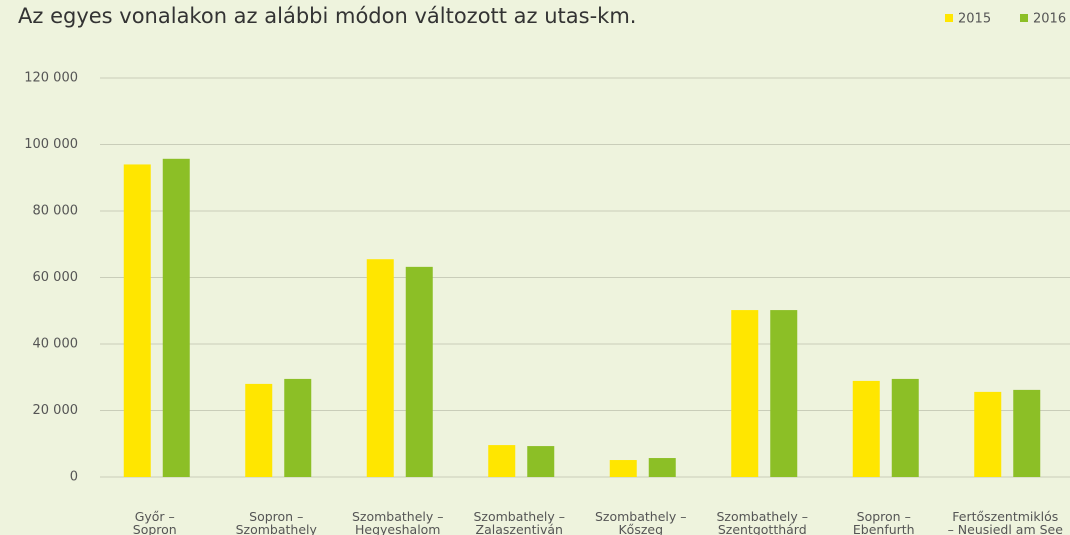 This screenshot has height=535, width=1070. What do you see at coordinates (155, 516) in the screenshot?
I see `x-tick-line: Győr –` at bounding box center [155, 516].